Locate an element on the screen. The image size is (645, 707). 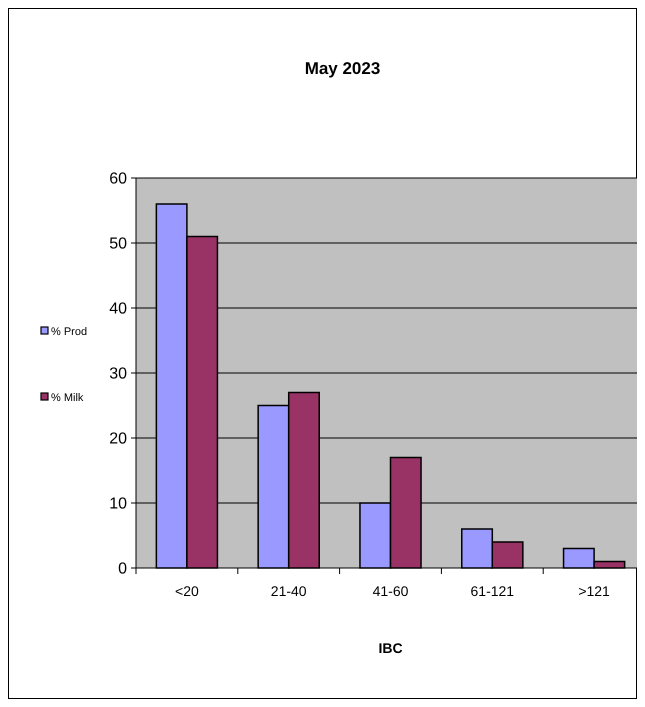
x-tick-label: 61-121 is located at coordinates (492, 591).